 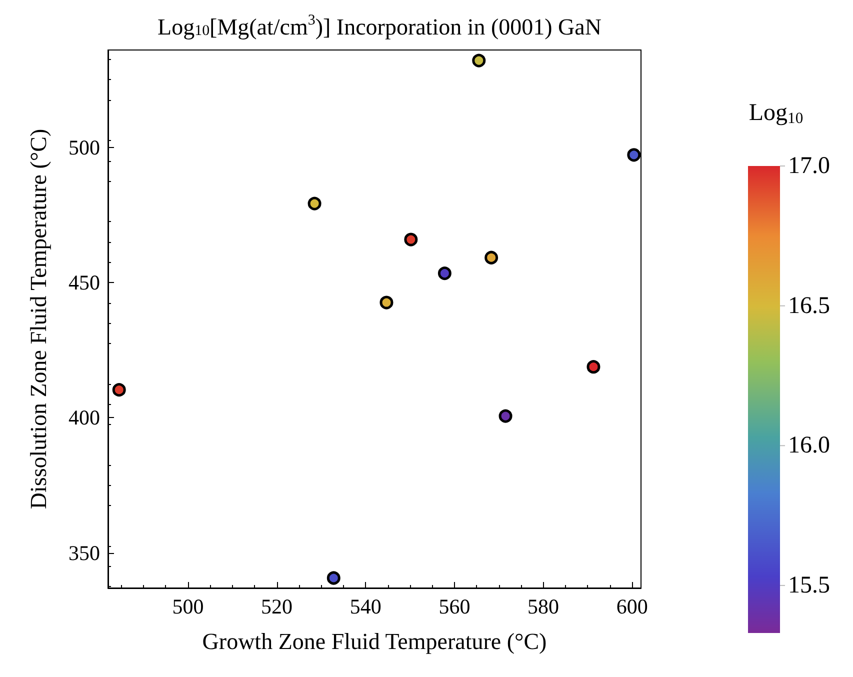 I want to click on color-bar-label: 16.5, so click(x=809, y=305).